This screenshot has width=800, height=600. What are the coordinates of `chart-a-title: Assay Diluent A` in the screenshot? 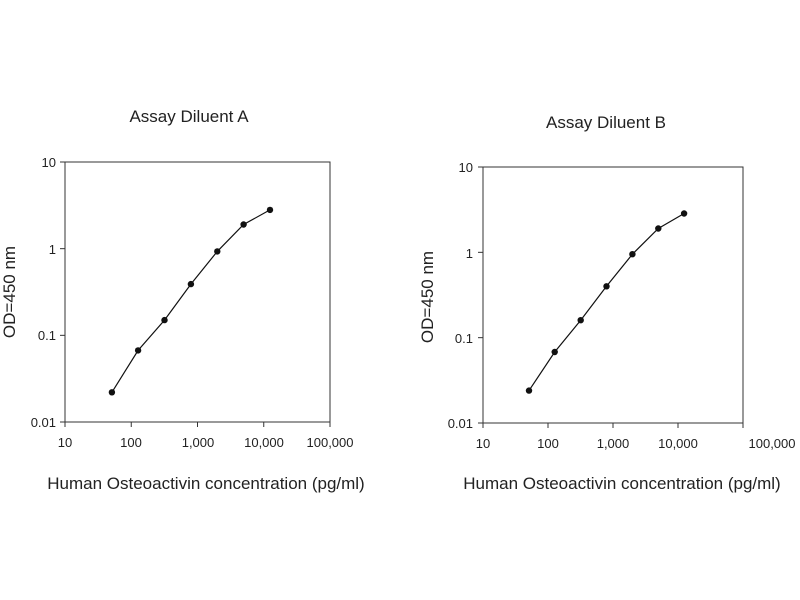 It's located at (189, 116).